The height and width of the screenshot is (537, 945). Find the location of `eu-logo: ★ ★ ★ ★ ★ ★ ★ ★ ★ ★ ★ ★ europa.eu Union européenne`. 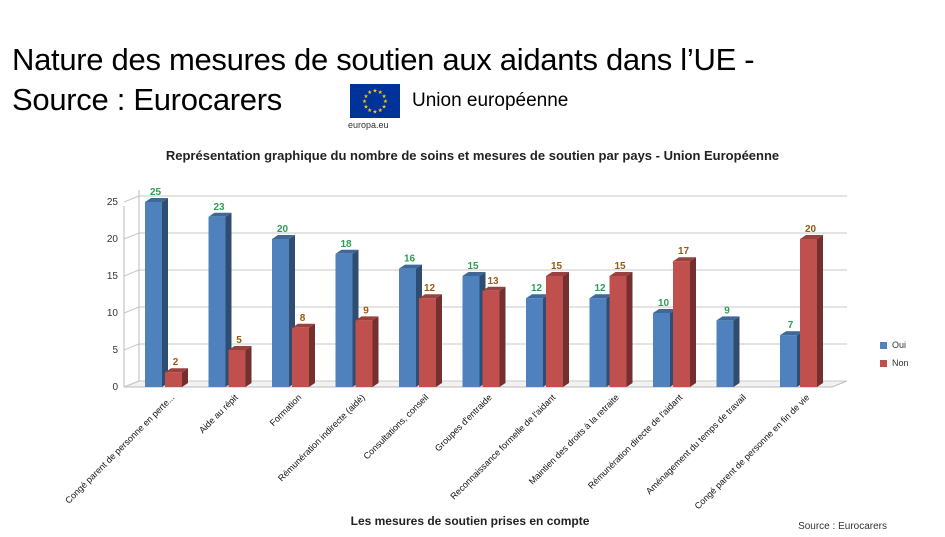

eu-logo: ★ ★ ★ ★ ★ ★ ★ ★ ★ ★ ★ ★ europa.eu Union européenne is located at coordinates (473, 109).